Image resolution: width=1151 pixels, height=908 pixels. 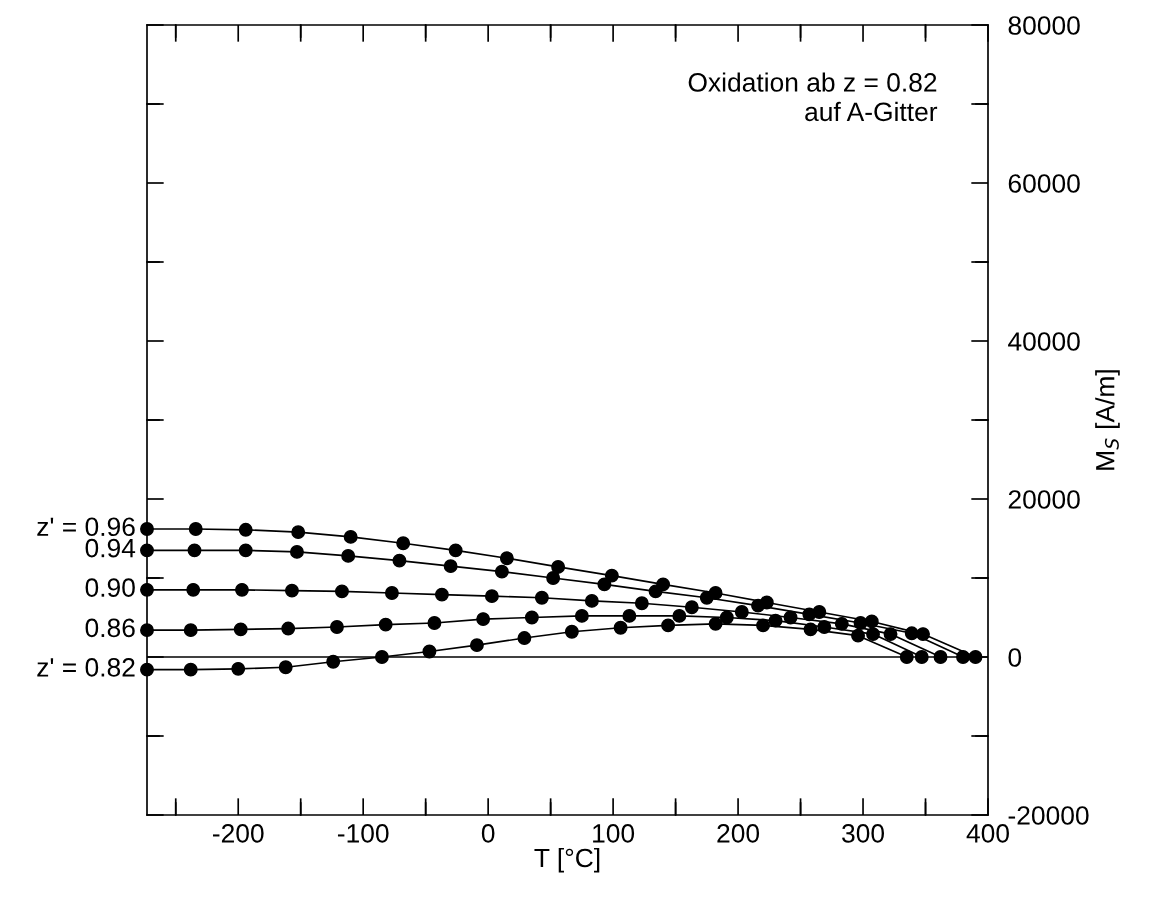 What do you see at coordinates (110, 587) in the screenshot?
I see `legend-label: 0.90` at bounding box center [110, 587].